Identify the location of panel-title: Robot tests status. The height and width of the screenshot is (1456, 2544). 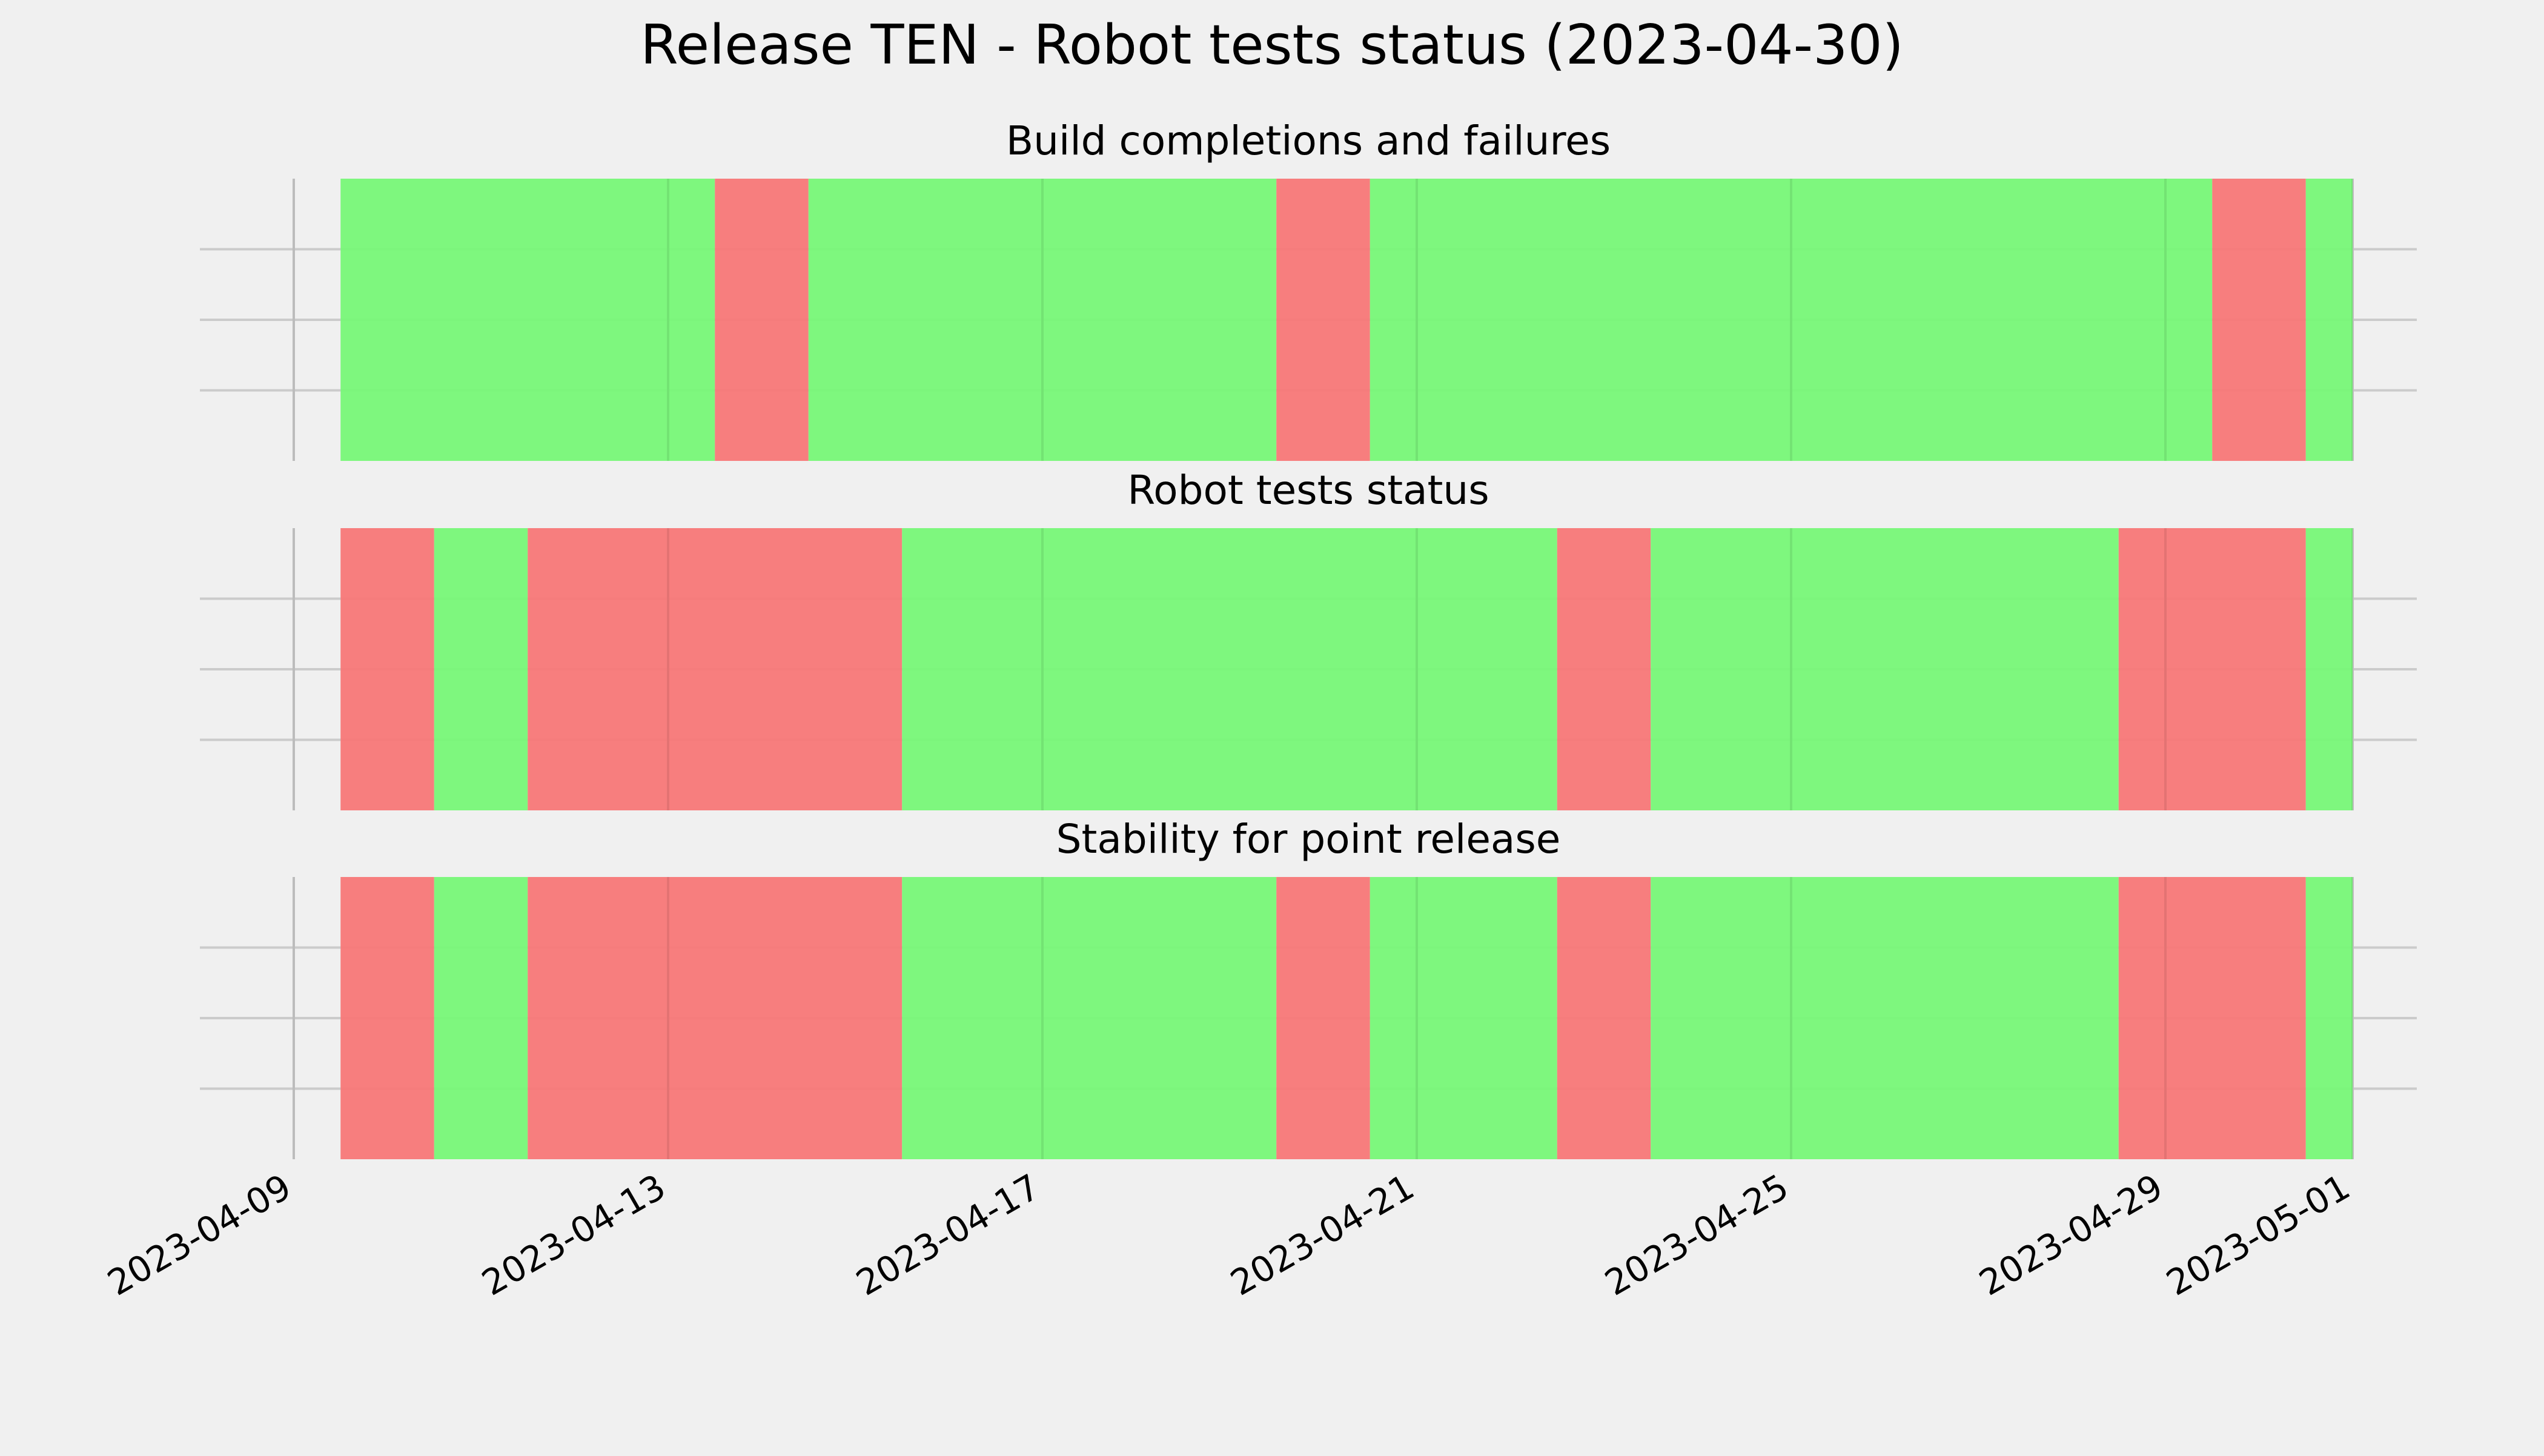
(1308, 490).